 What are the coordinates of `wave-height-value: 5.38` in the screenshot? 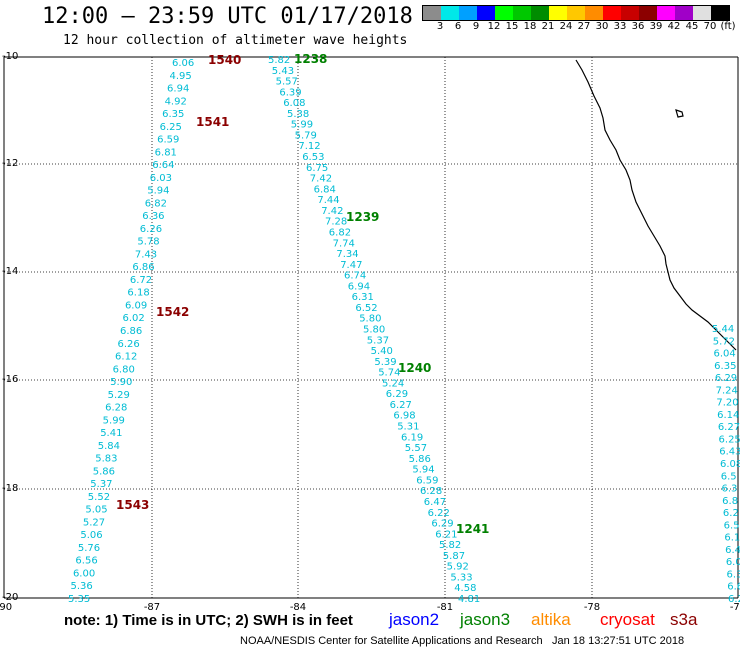 It's located at (298, 114).